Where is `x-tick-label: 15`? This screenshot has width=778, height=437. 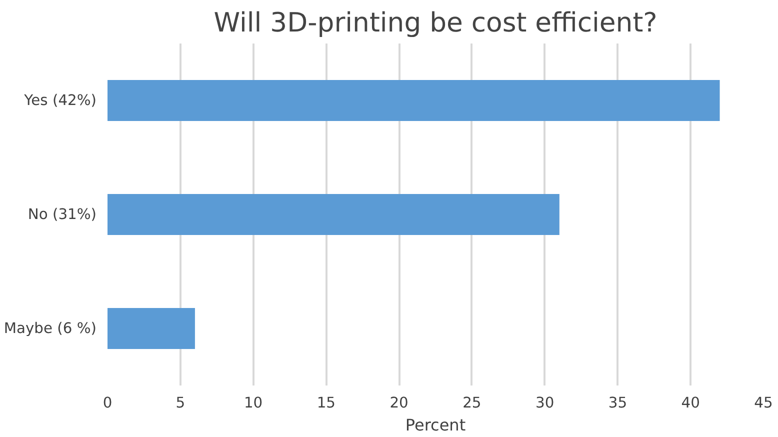
x-tick-label: 15 is located at coordinates (326, 403).